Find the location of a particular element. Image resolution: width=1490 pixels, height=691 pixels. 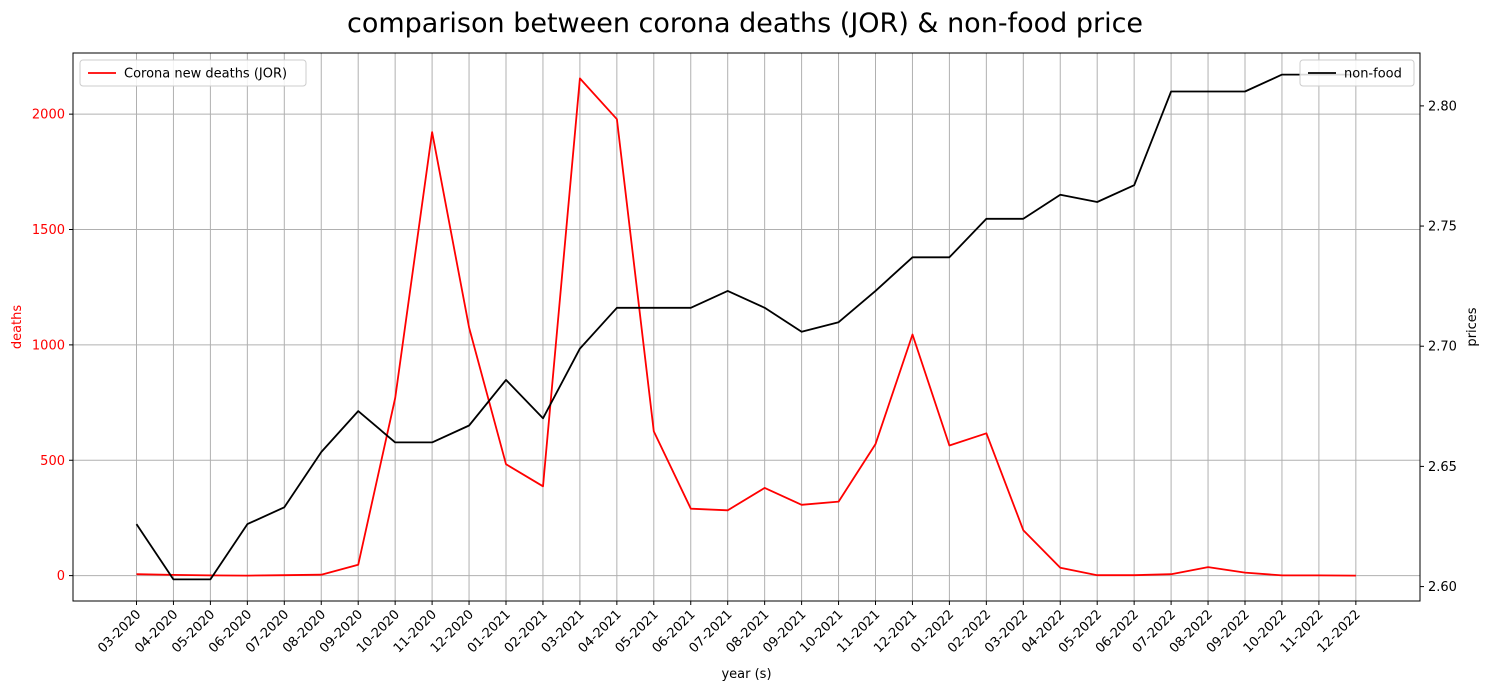

right-y-axis-label: prices is located at coordinates (1472, 326).